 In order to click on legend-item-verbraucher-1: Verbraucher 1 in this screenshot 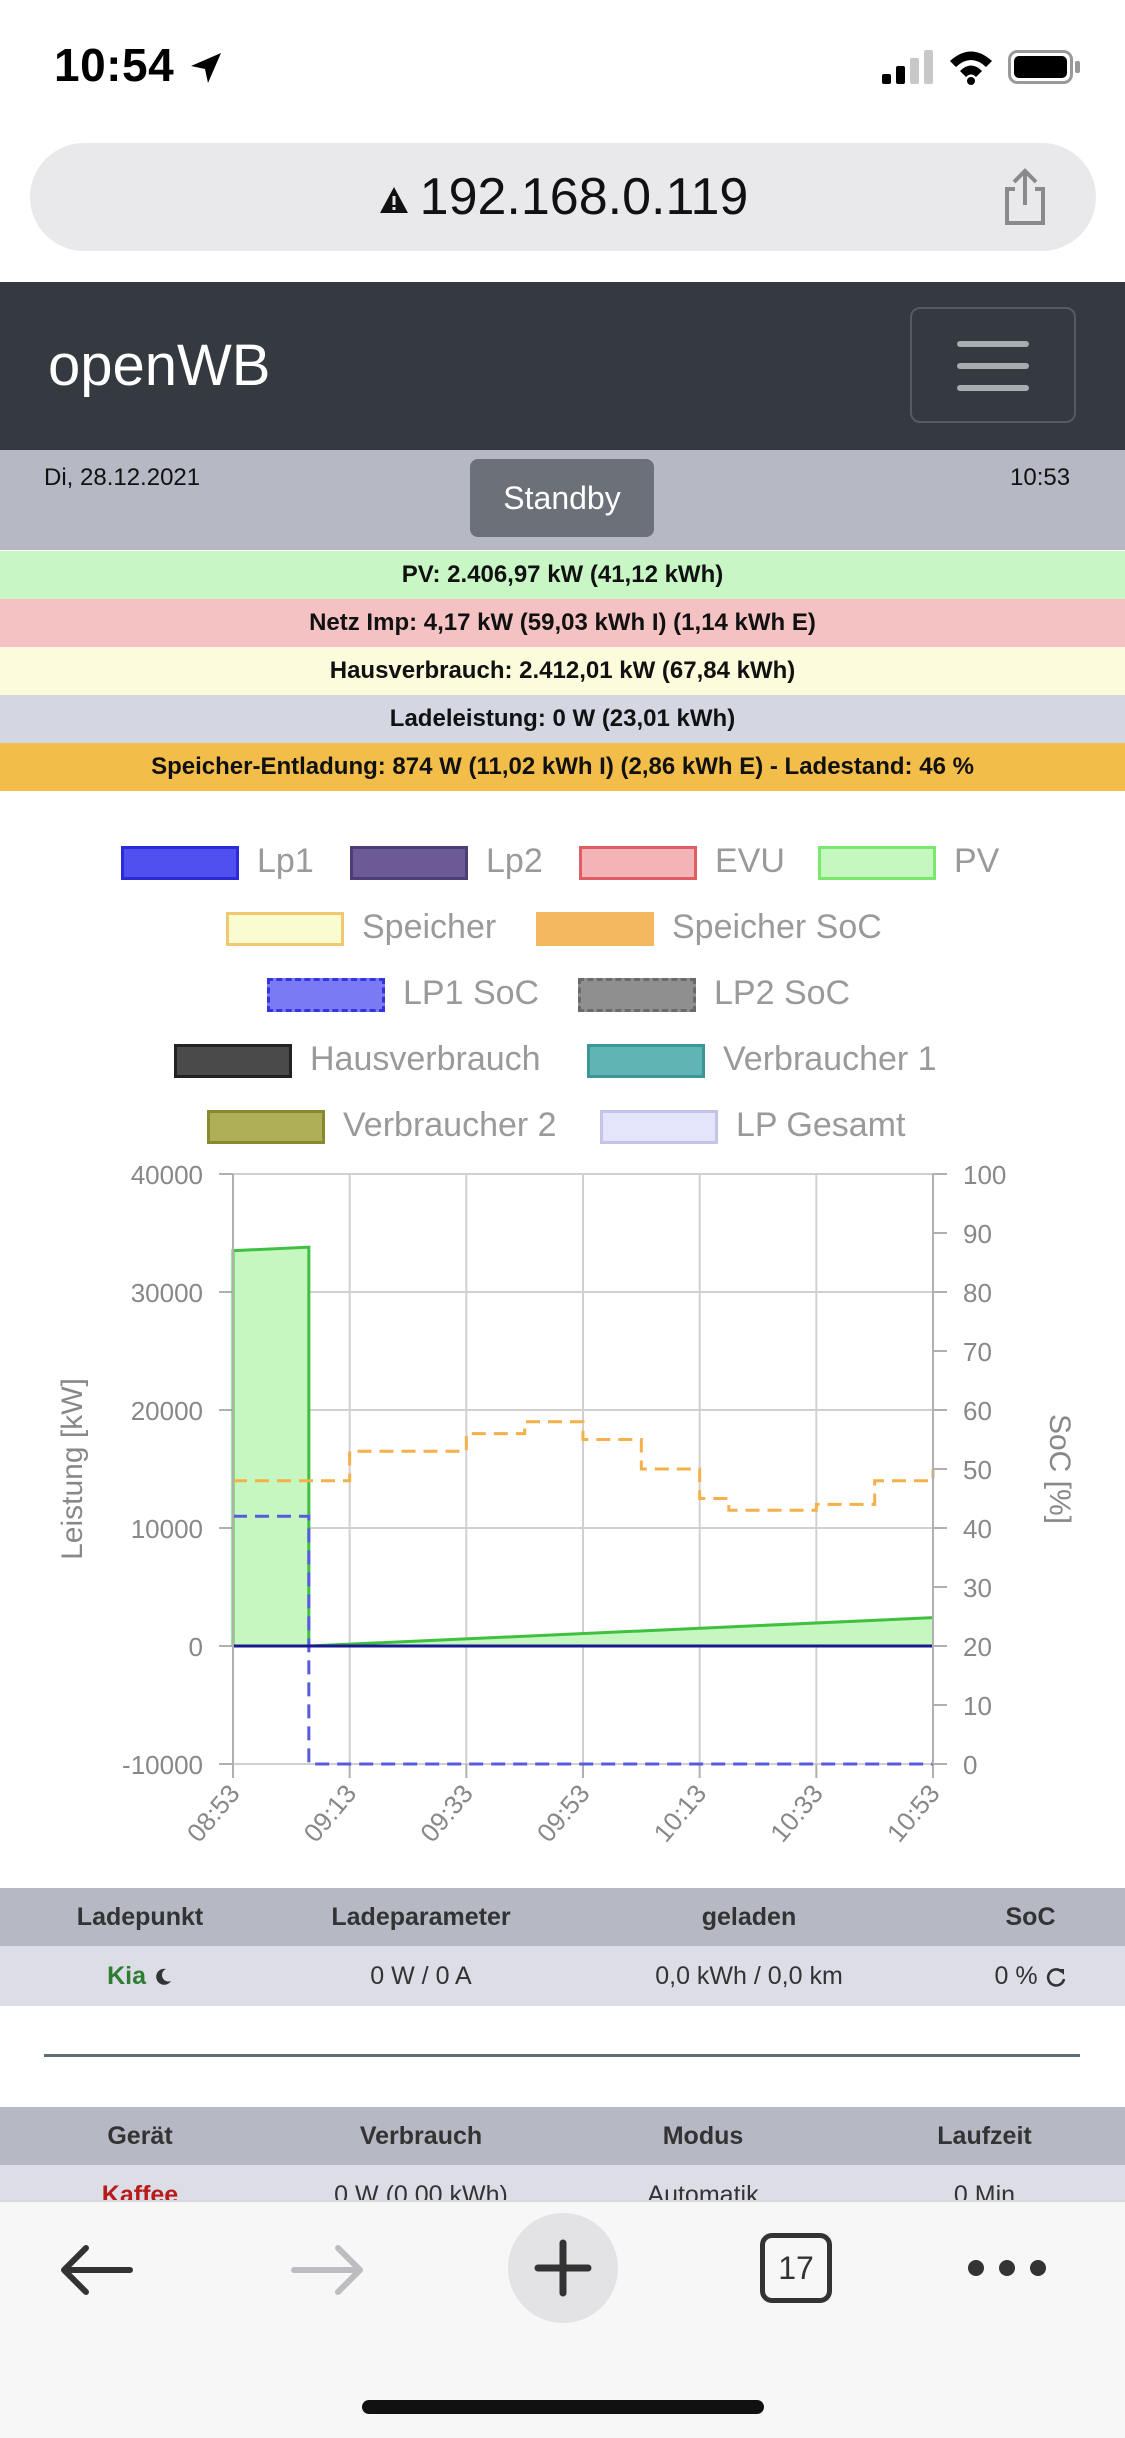, I will do `click(762, 1059)`.